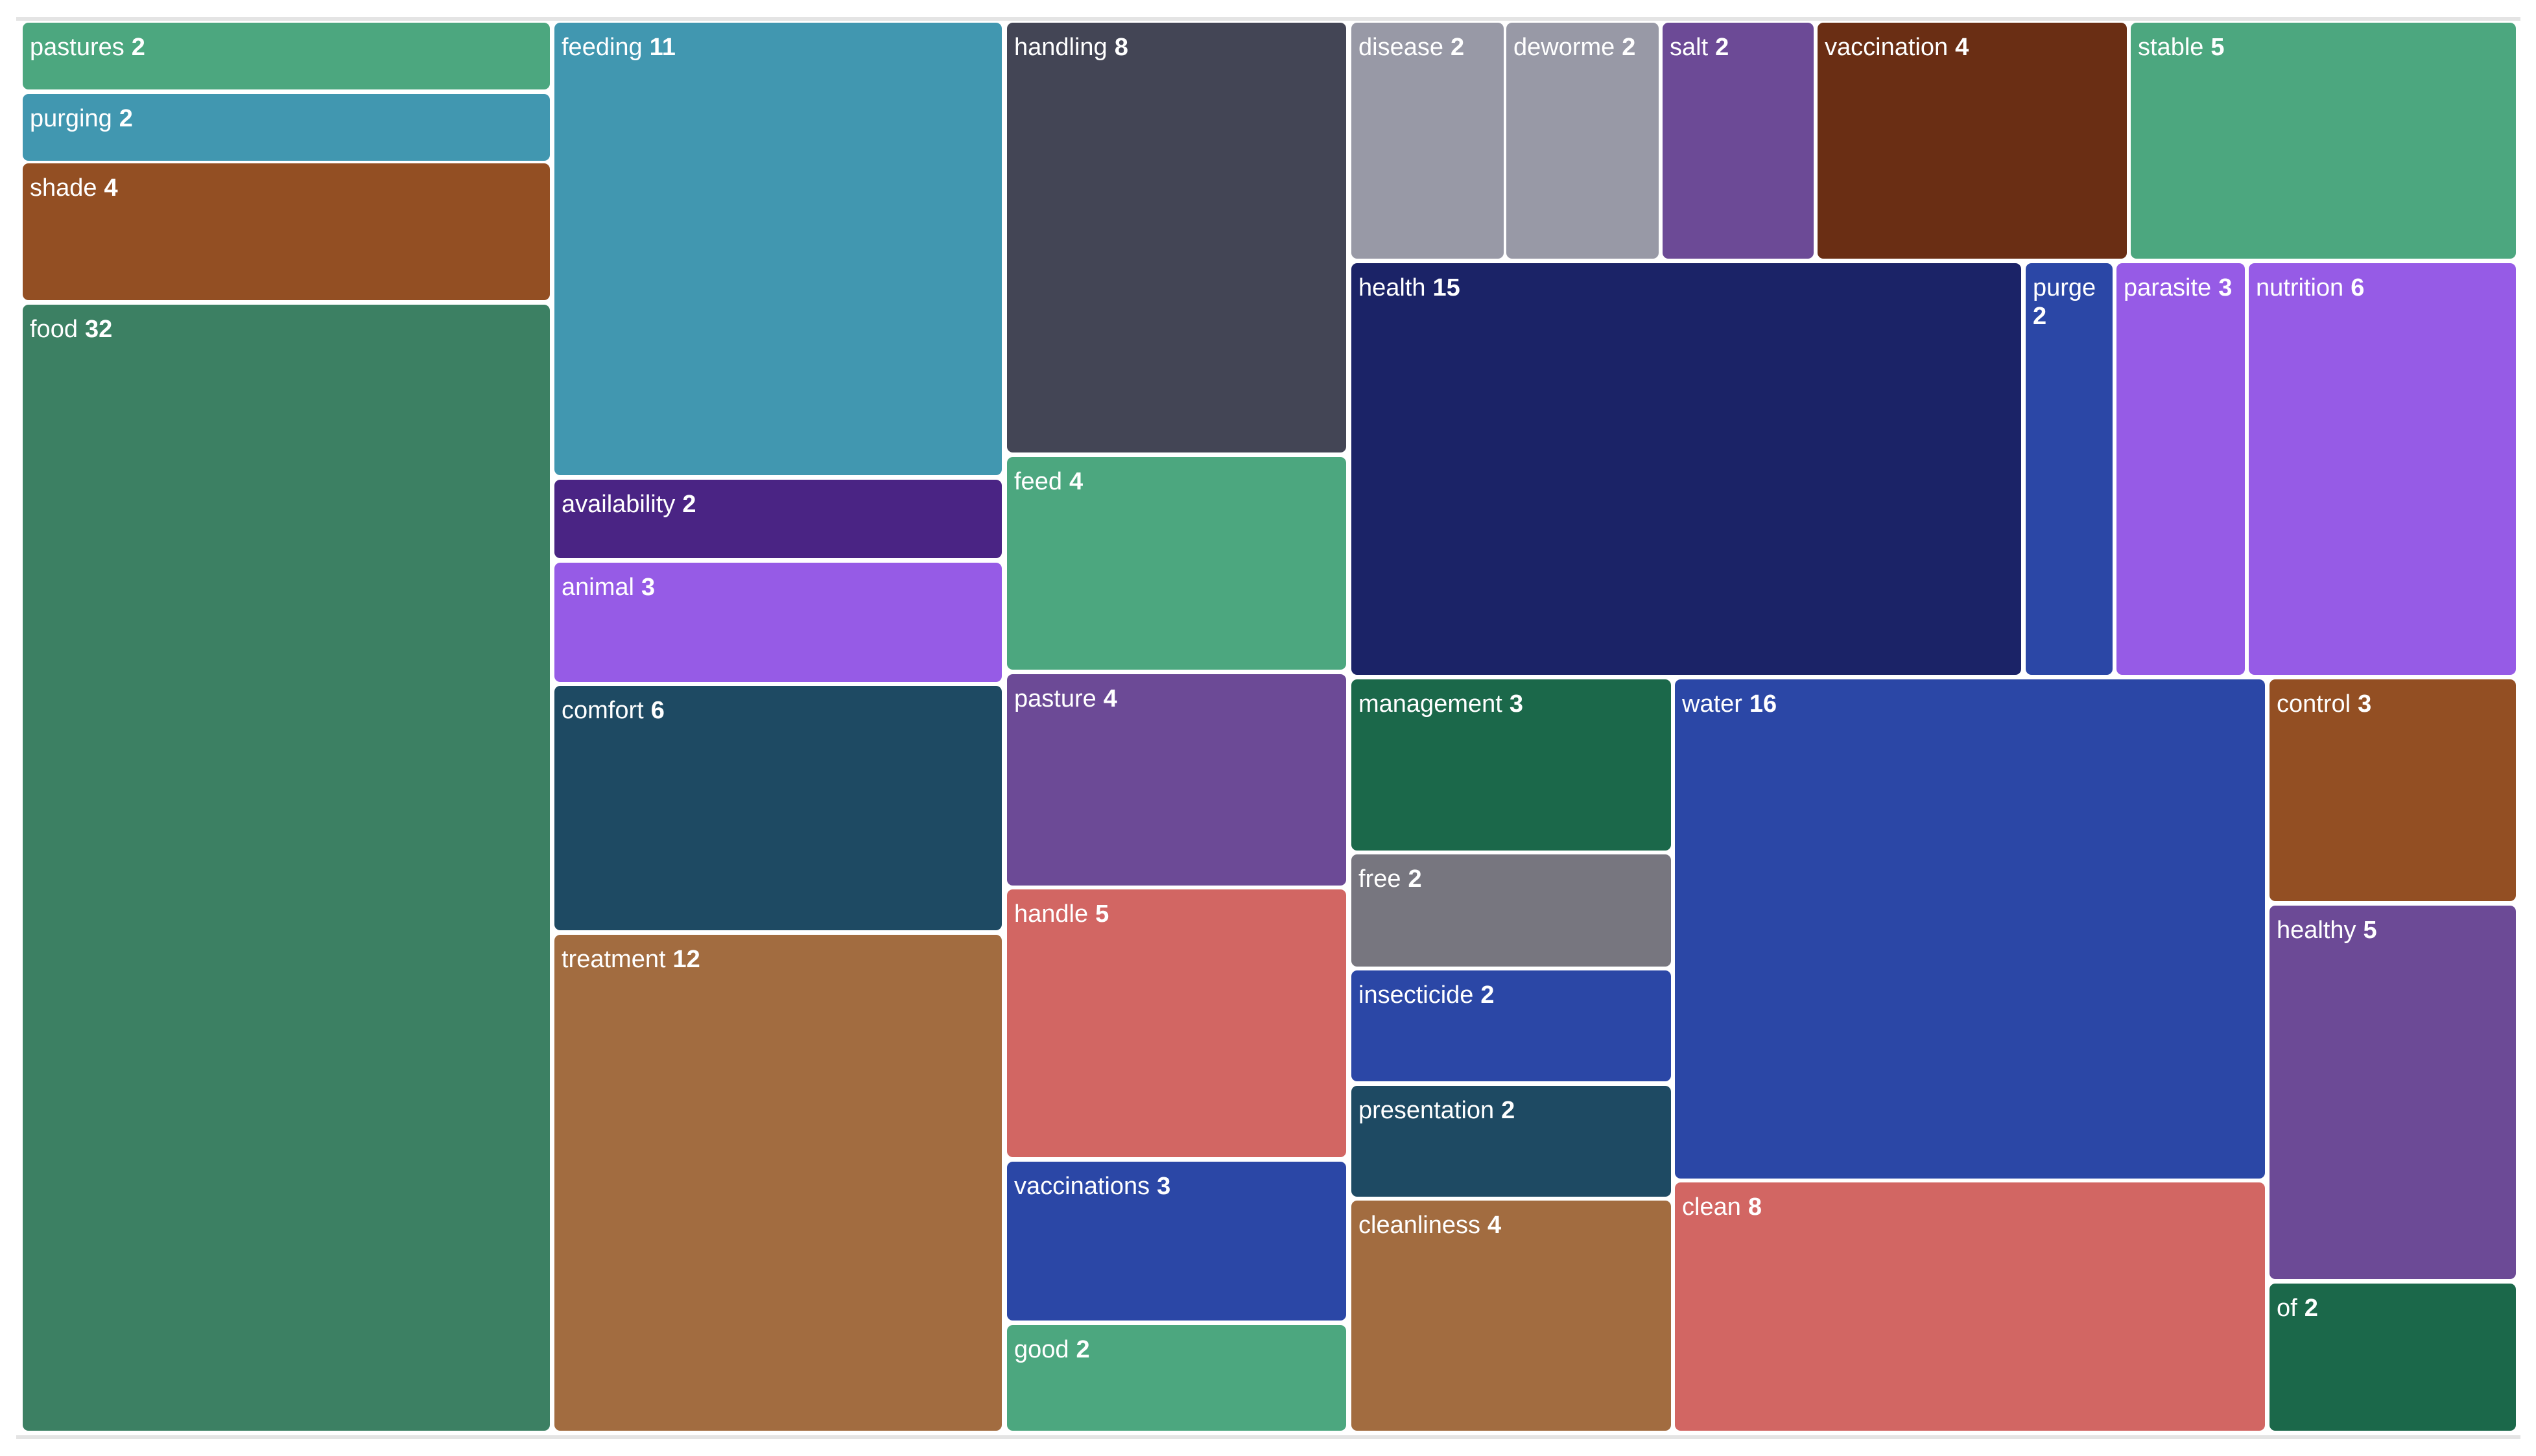  Describe the element at coordinates (614, 960) in the screenshot. I see `tile-label: treatment` at that location.